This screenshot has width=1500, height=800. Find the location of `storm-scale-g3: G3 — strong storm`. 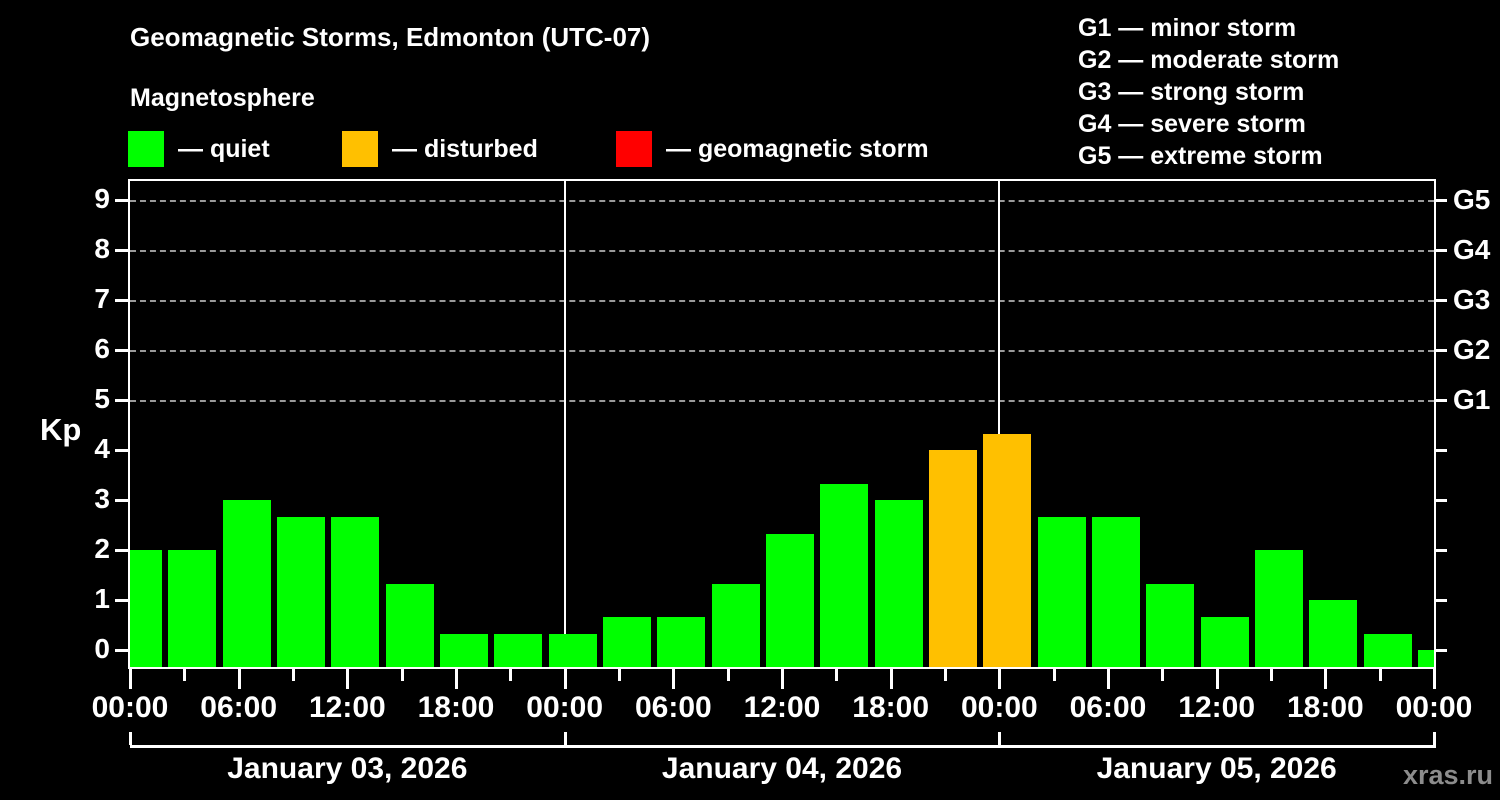

storm-scale-g3: G3 — strong storm is located at coordinates (1191, 92).